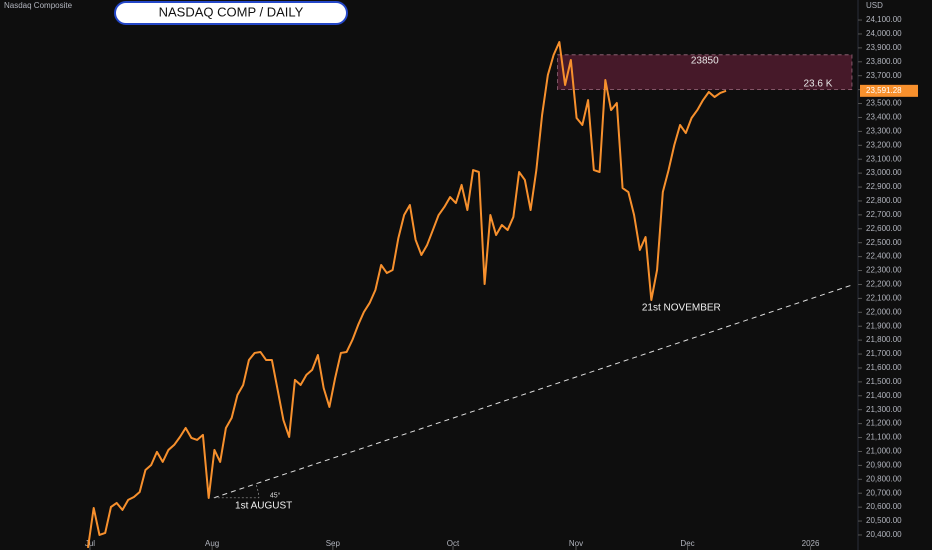  What do you see at coordinates (884, 464) in the screenshot?
I see `y-tick-label: 20,900.00` at bounding box center [884, 464].